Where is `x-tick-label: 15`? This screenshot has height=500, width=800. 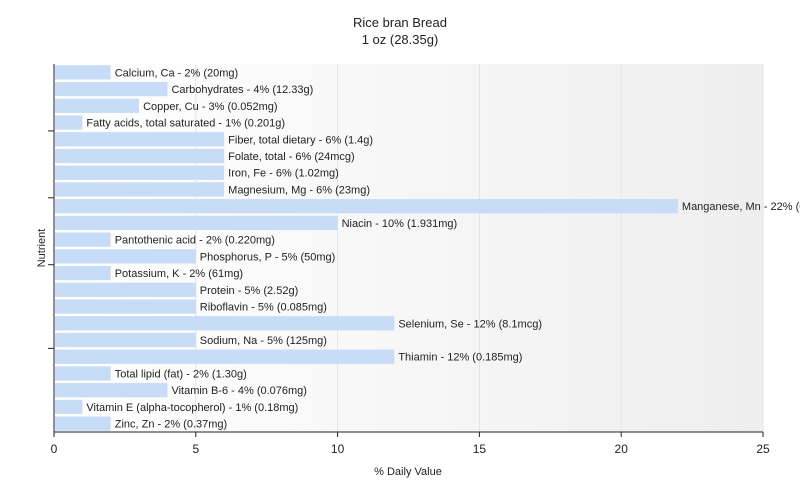
x-tick-label: 15 is located at coordinates (480, 449).